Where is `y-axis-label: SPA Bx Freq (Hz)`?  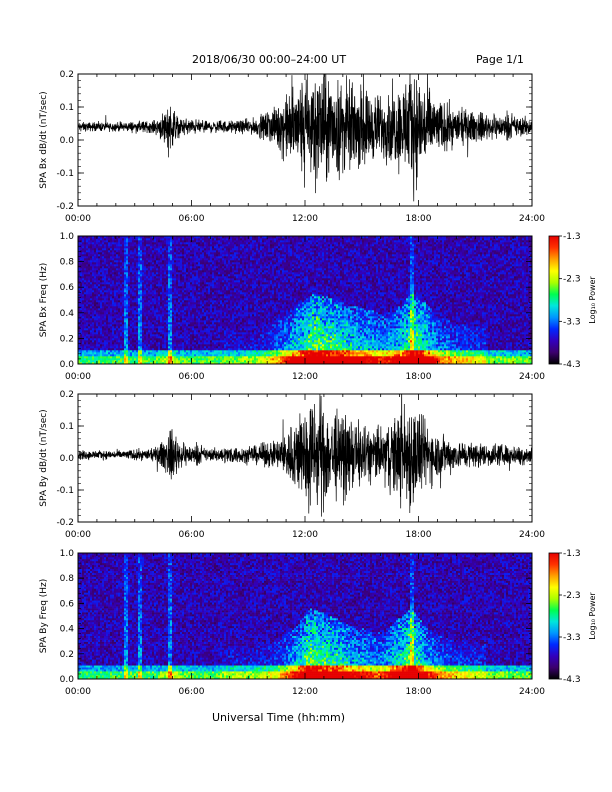
y-axis-label: SPA Bx Freq (Hz) is located at coordinates (44, 300).